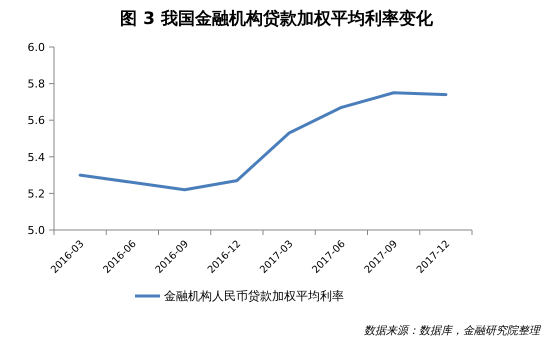 This screenshot has height=344, width=553. I want to click on y-tick-label: 5.8, so click(36, 84).